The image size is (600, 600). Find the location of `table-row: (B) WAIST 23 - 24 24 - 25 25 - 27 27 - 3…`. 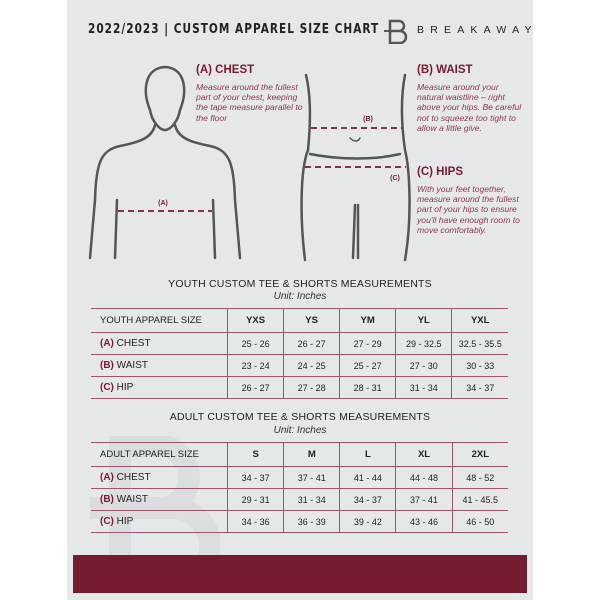

table-row: (B) WAIST 23 - 24 24 - 25 25 - 27 27 - 3… is located at coordinates (299, 365).